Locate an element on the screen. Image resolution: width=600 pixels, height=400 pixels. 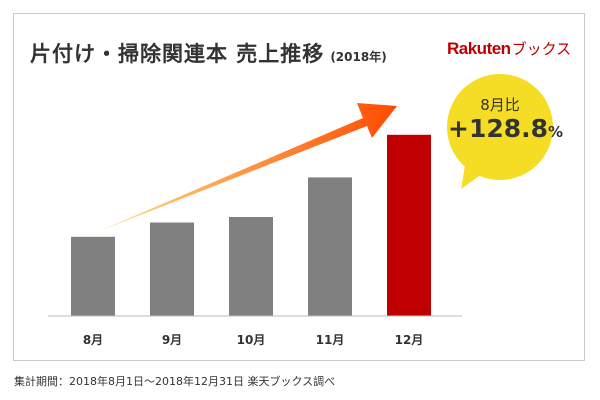
x-tick-label: 11月 is located at coordinates (330, 340).